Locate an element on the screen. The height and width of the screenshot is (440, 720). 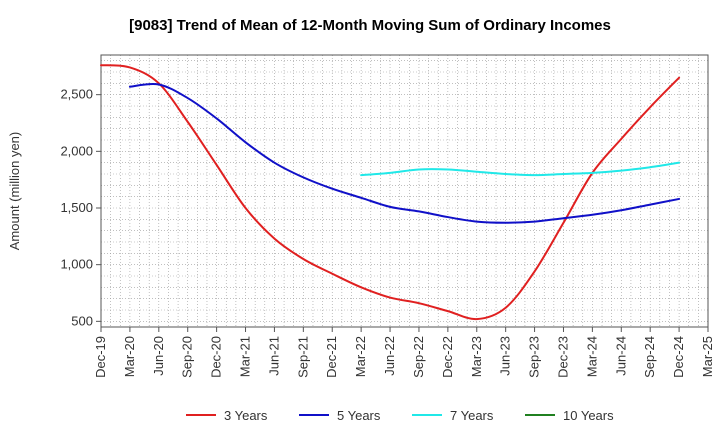
x-tick-label: Mar-25 is located at coordinates (707, 356).